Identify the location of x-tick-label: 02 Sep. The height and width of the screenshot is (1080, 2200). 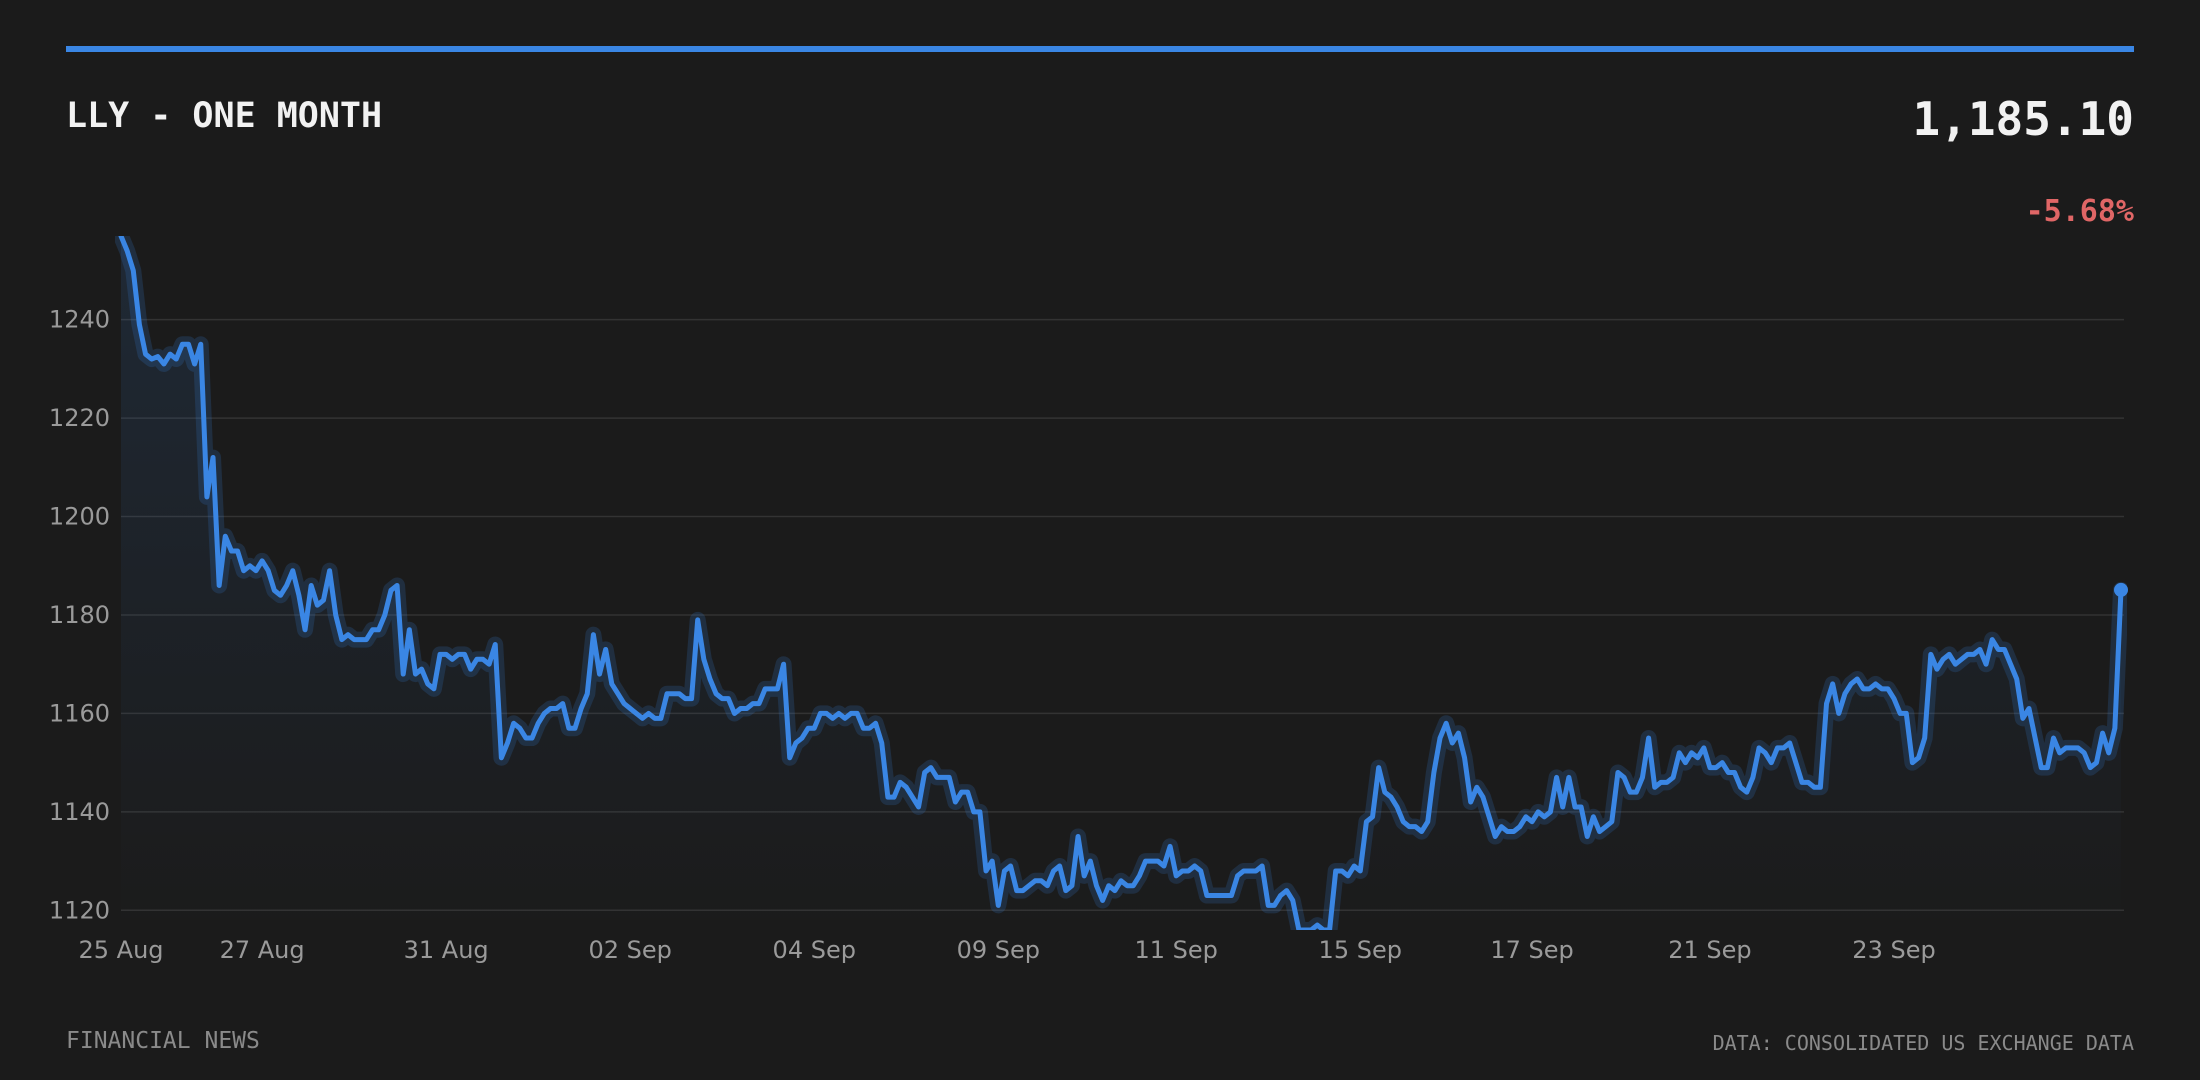
(629, 950).